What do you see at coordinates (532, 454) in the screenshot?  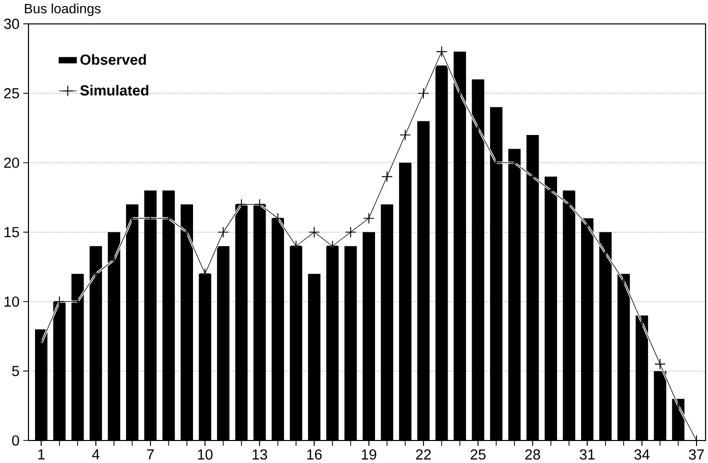 I see `x-tick-label: 28` at bounding box center [532, 454].